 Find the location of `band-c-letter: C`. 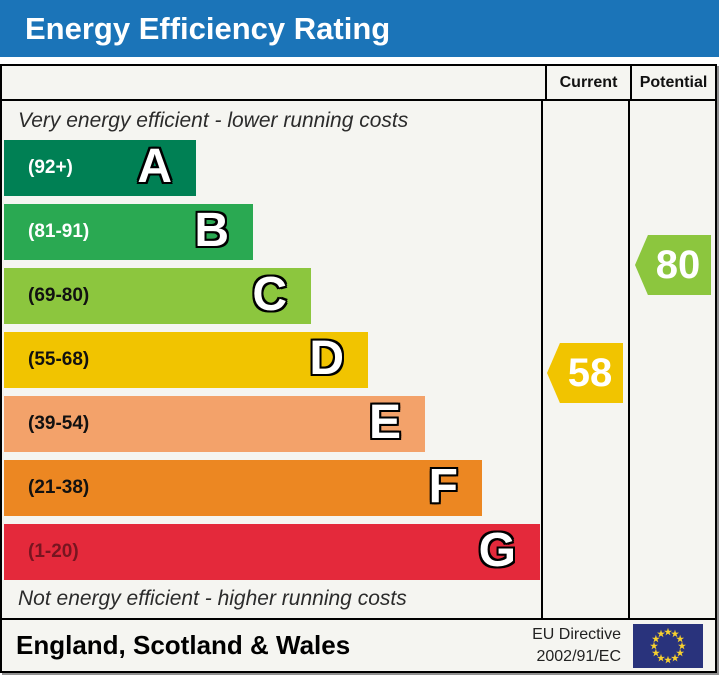

band-c-letter: C is located at coordinates (269, 294).